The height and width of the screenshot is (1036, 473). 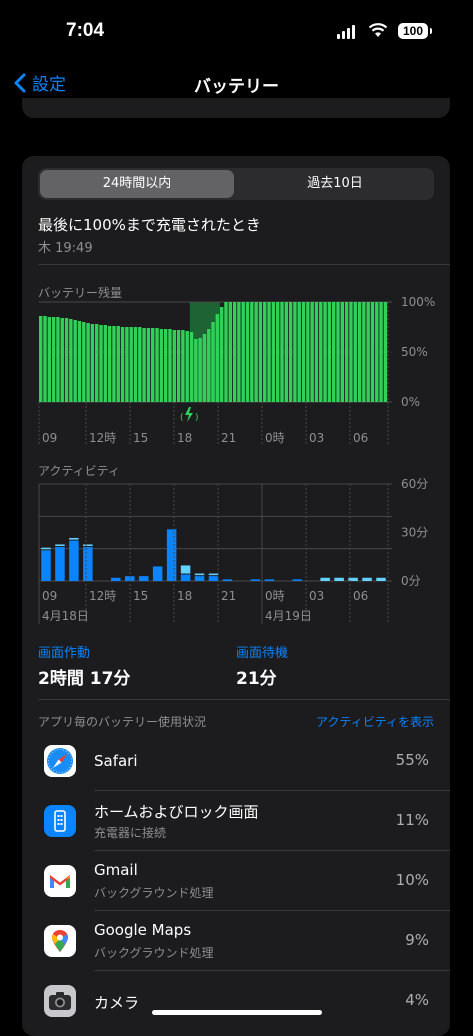 I want to click on app-percent: 55%, so click(x=412, y=760).